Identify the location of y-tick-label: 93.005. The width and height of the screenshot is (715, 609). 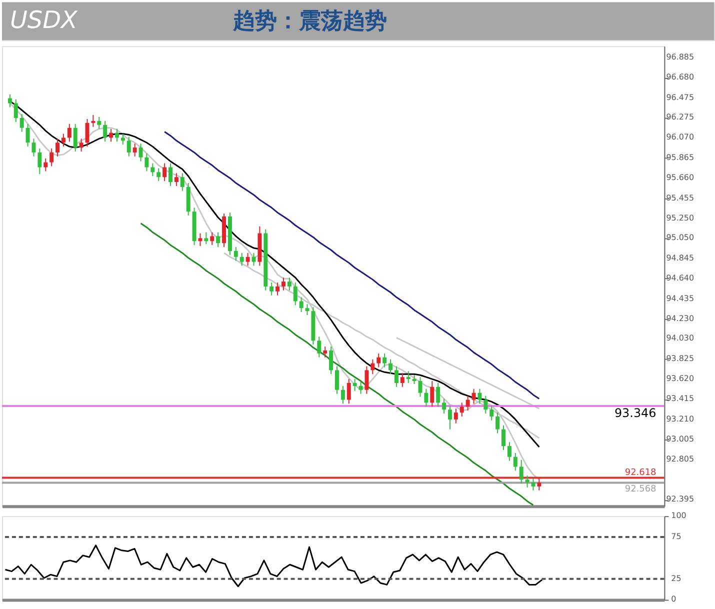
(680, 439).